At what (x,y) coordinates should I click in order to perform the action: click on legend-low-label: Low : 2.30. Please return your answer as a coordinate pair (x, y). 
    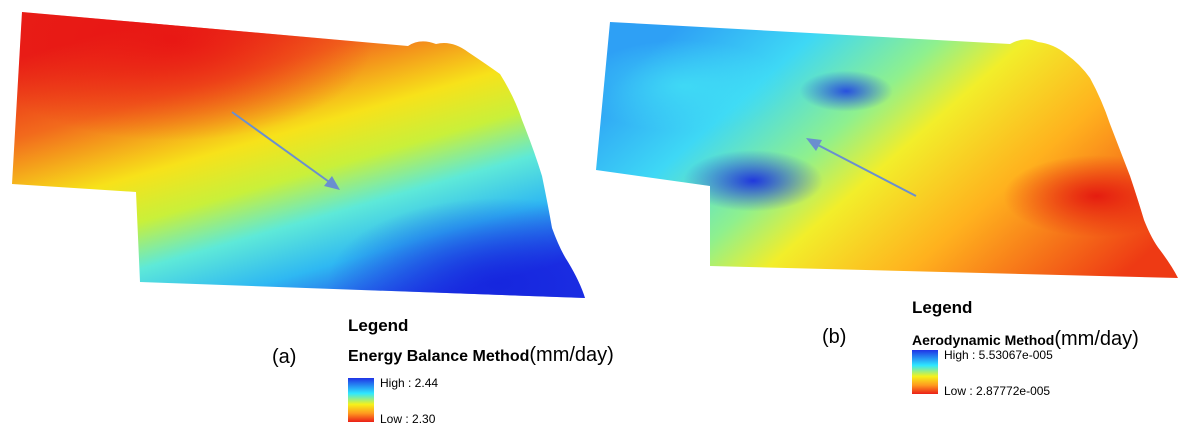
    Looking at the image, I should click on (408, 419).